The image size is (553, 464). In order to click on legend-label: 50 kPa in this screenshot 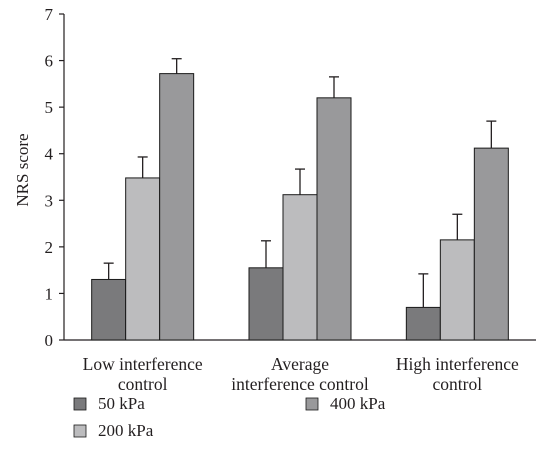, I will do `click(121, 403)`.